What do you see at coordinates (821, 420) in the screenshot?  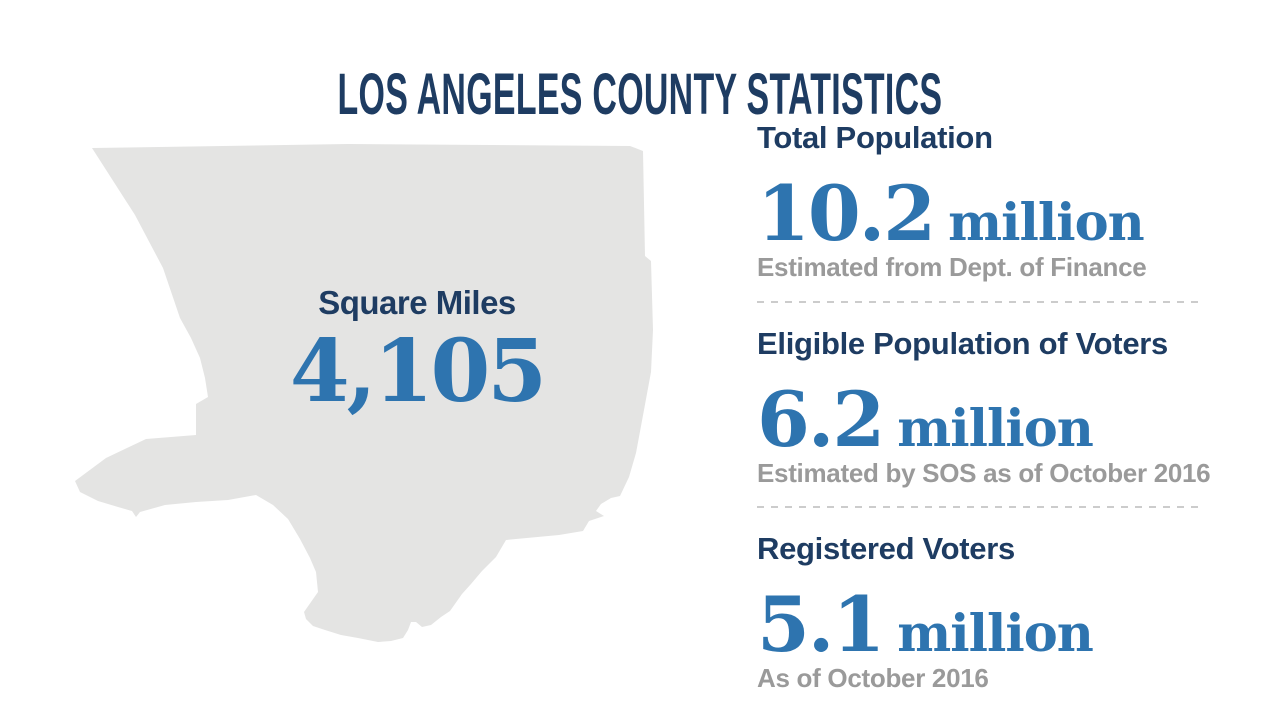 I see `stat-number: 6.2` at bounding box center [821, 420].